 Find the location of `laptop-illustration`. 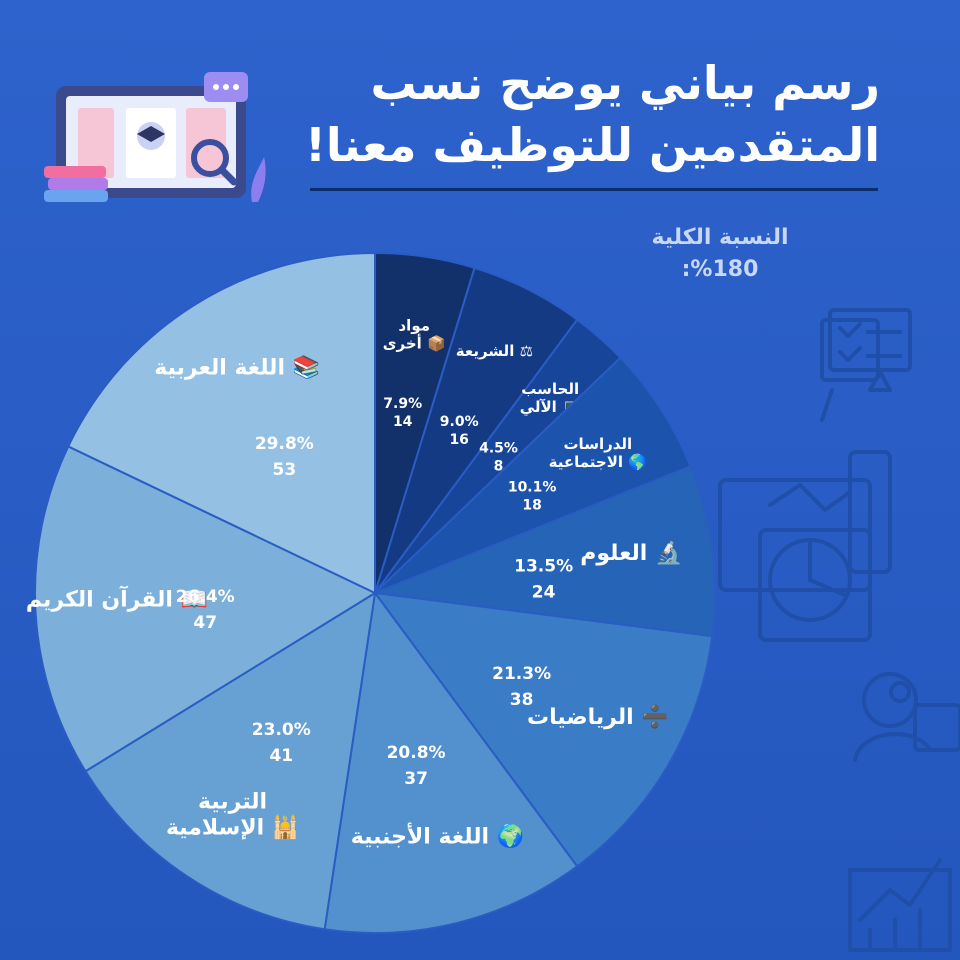

laptop-illustration is located at coordinates (155, 137).